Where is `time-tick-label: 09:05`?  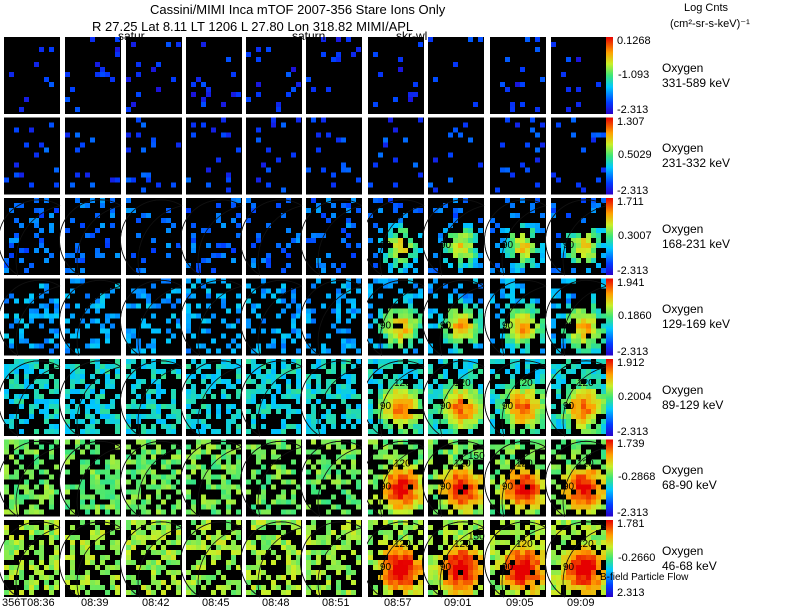
time-tick-label: 09:05 is located at coordinates (520, 603).